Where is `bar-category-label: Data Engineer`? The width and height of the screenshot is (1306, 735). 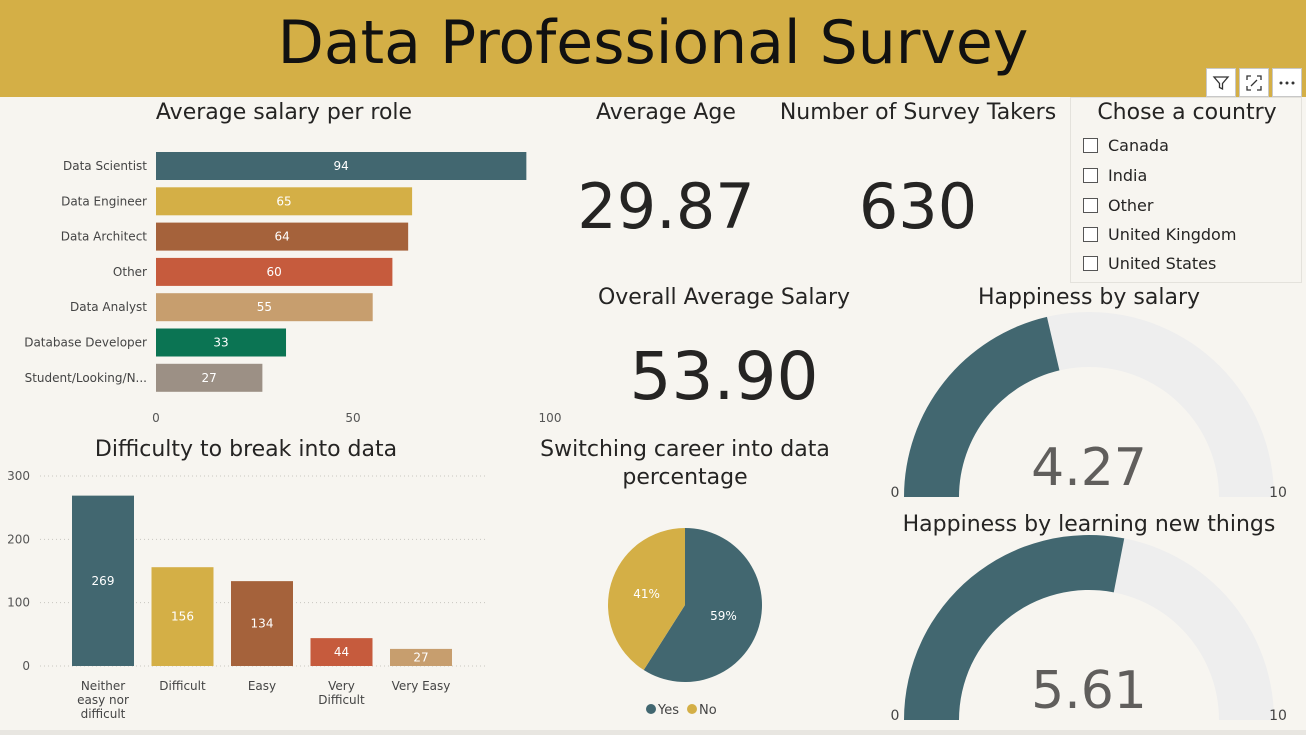 bar-category-label: Data Engineer is located at coordinates (104, 201).